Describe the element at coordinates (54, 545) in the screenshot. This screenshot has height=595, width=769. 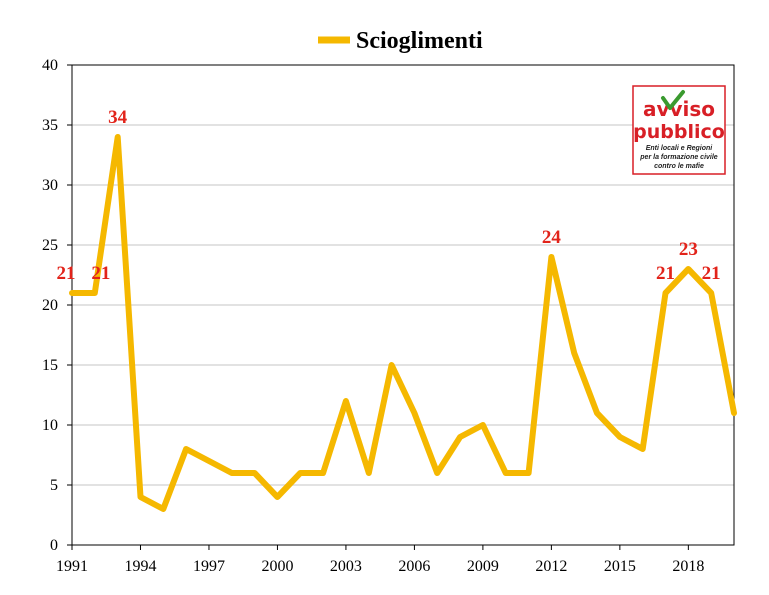
I see `y-tick-label: 0` at that location.